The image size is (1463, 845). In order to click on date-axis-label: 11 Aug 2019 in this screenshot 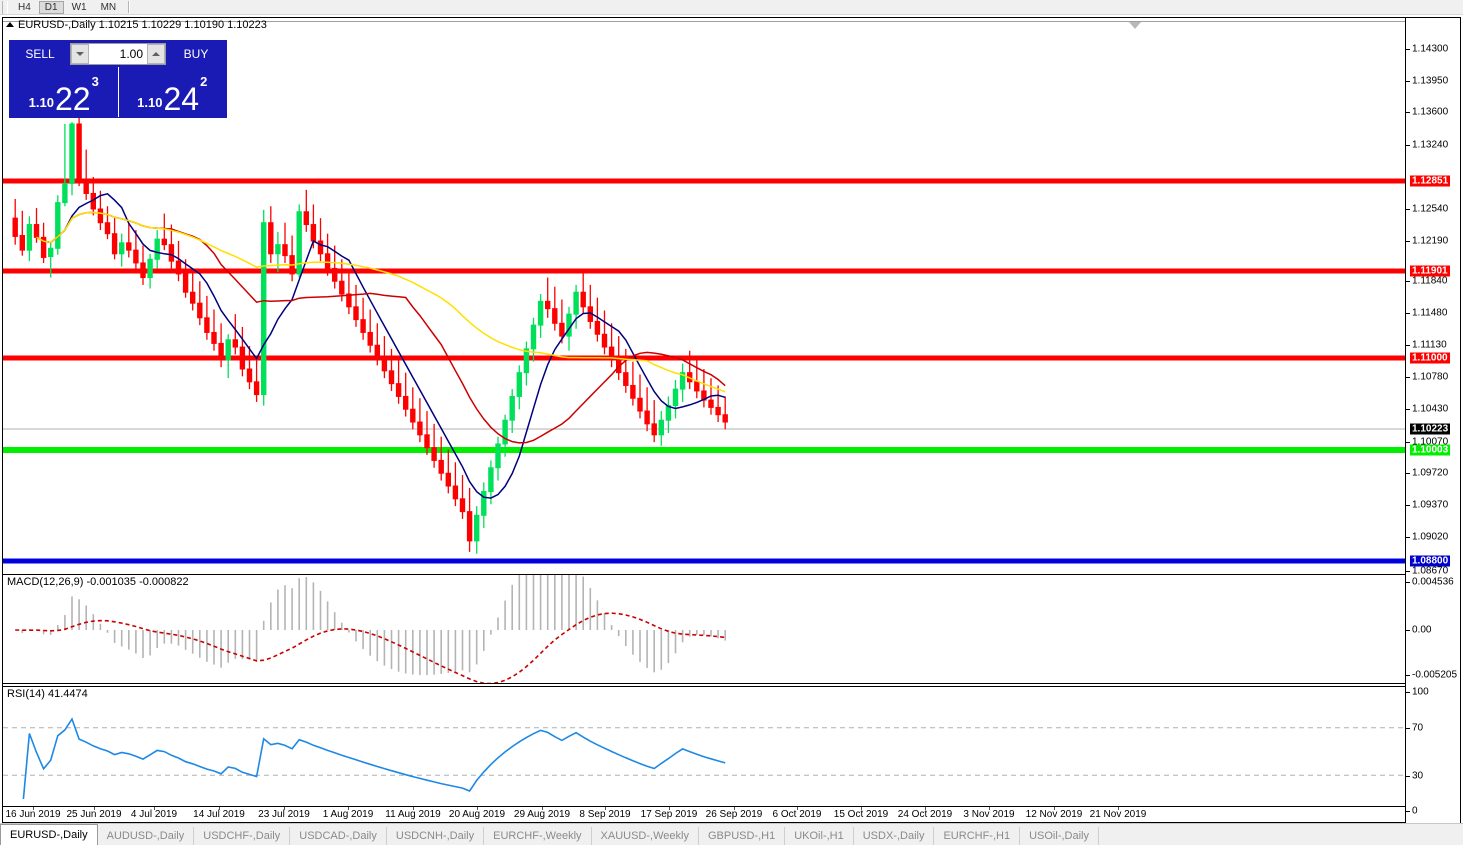, I will do `click(413, 814)`.